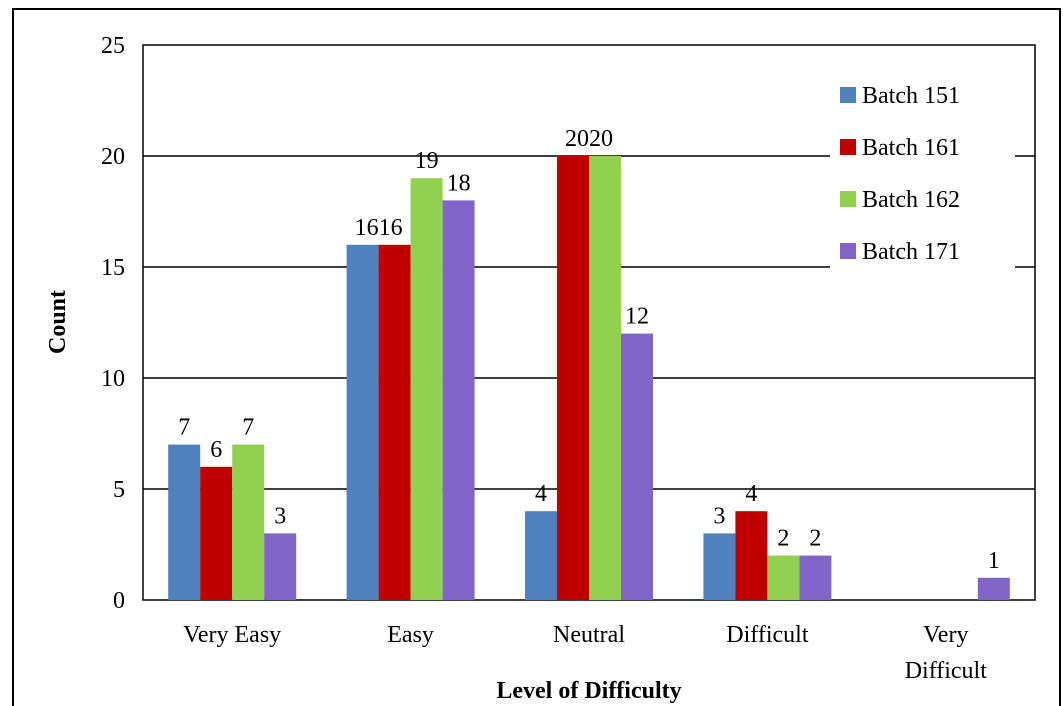 The image size is (1063, 706). What do you see at coordinates (119, 490) in the screenshot?
I see `y-tick-label: 5` at bounding box center [119, 490].